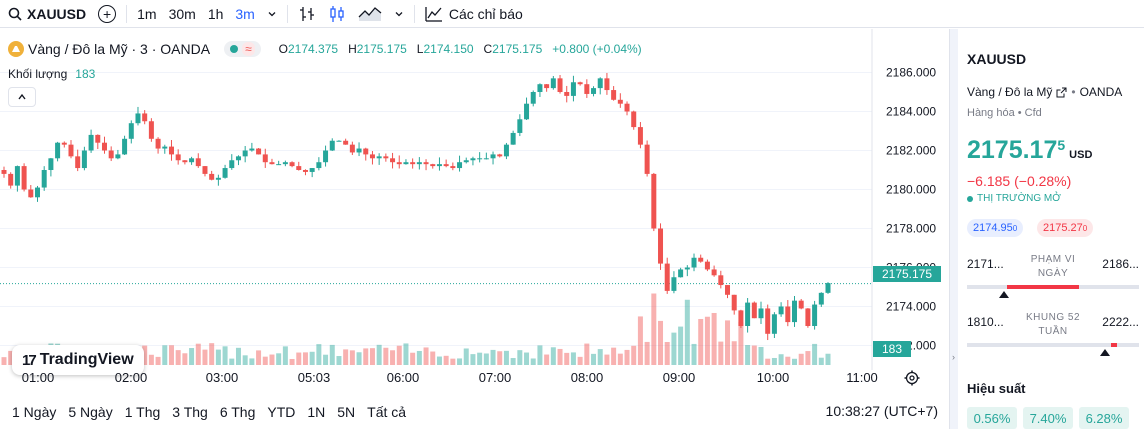 This screenshot has width=1144, height=429. I want to click on tradingview-logo: 17 TradingView, so click(78, 360).